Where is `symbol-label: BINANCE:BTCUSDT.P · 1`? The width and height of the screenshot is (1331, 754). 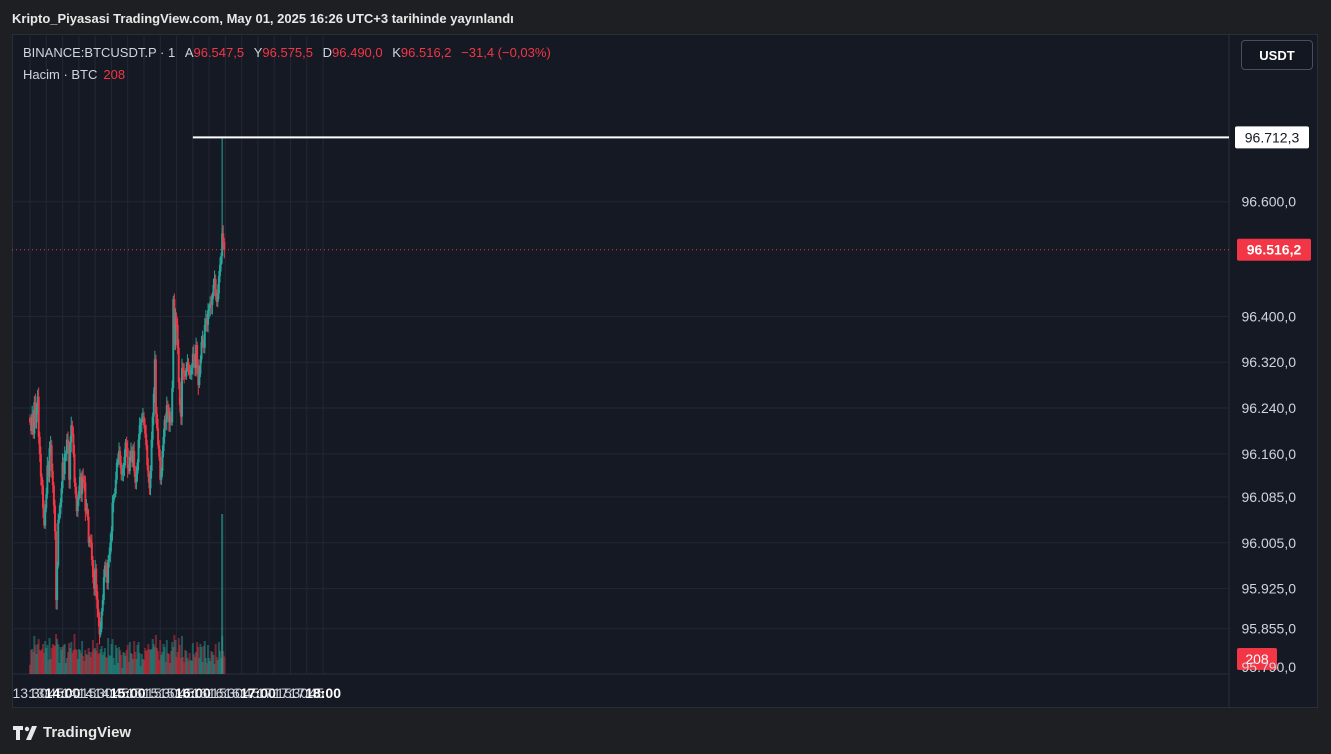
symbol-label: BINANCE:BTCUSDT.P · 1 is located at coordinates (99, 52).